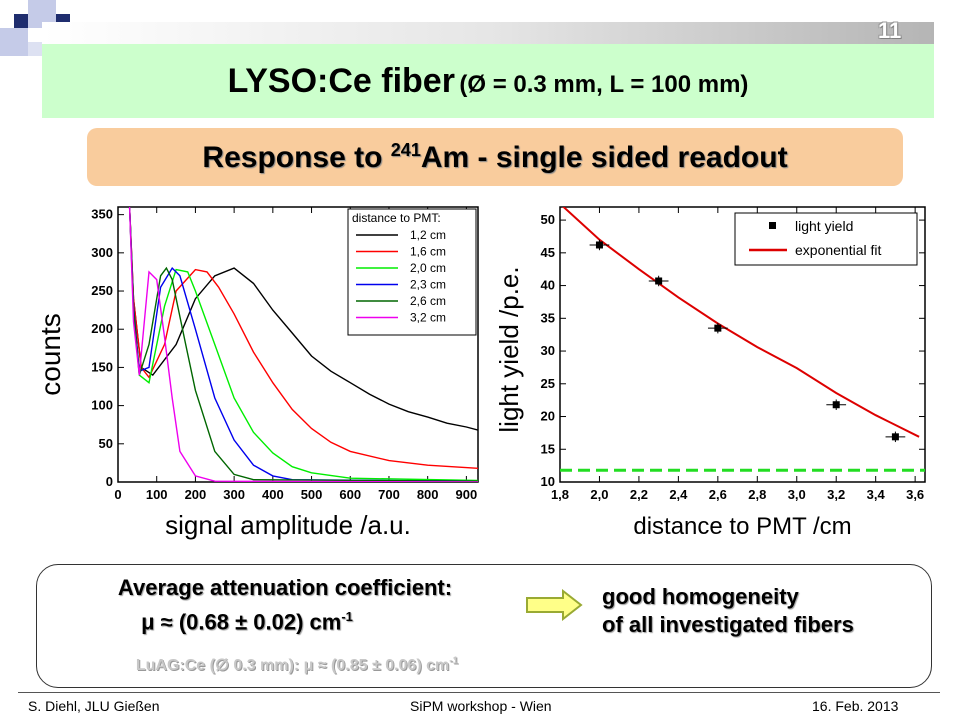  What do you see at coordinates (554, 605) in the screenshot?
I see `right-arrow-icon` at bounding box center [554, 605].